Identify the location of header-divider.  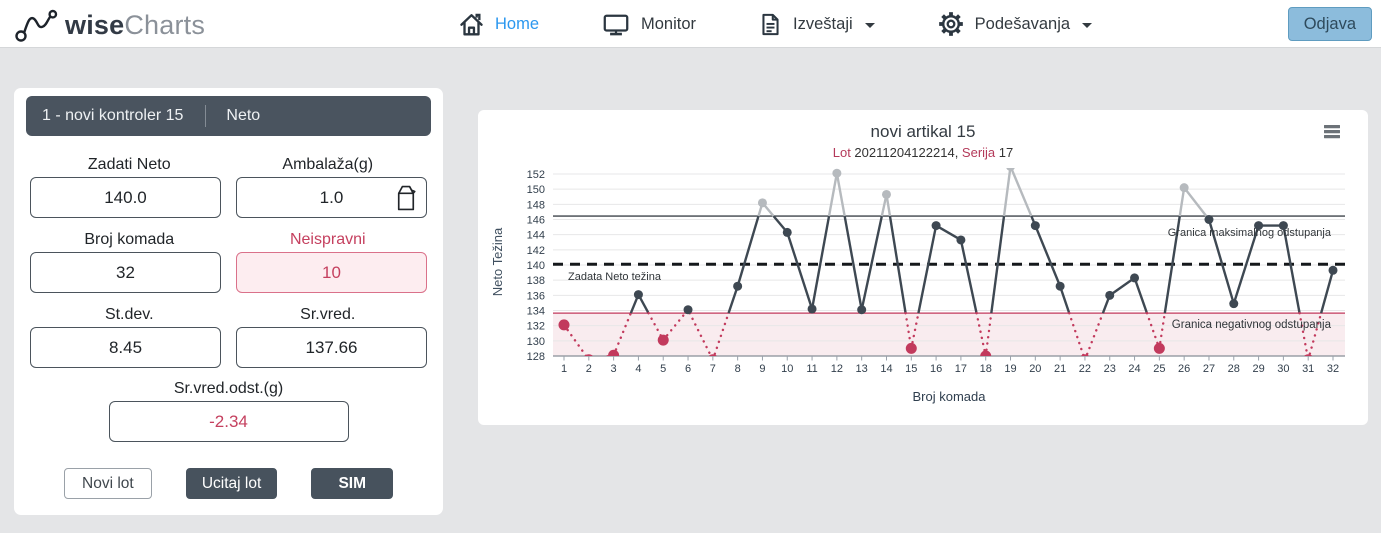
(206, 116).